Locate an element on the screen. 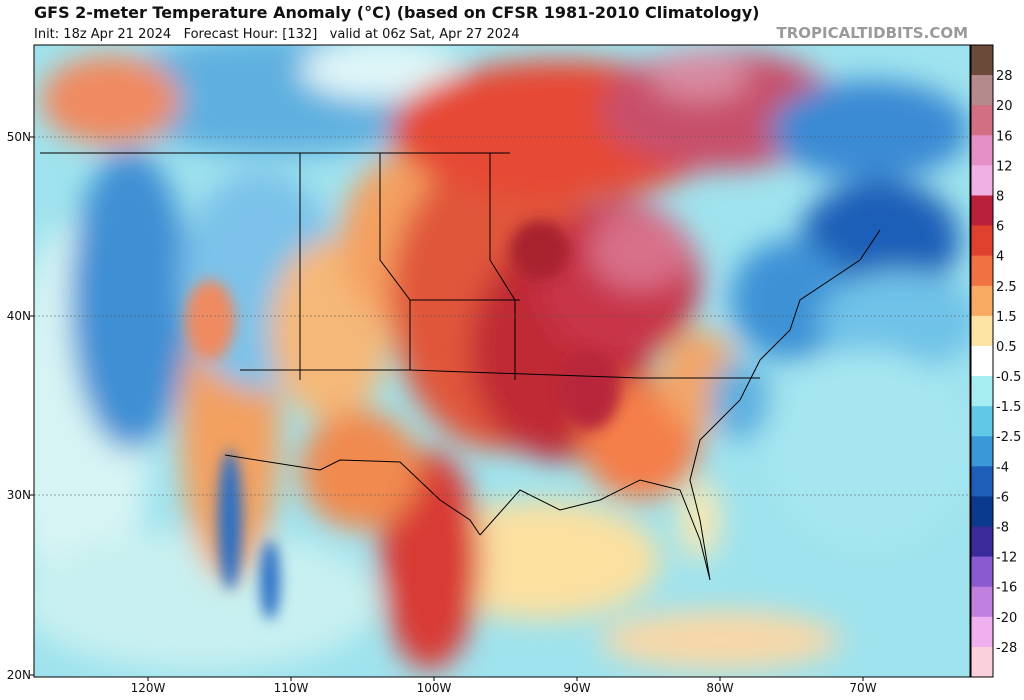 This screenshot has height=700, width=1024. colorbar-label: 8 is located at coordinates (1000, 196).